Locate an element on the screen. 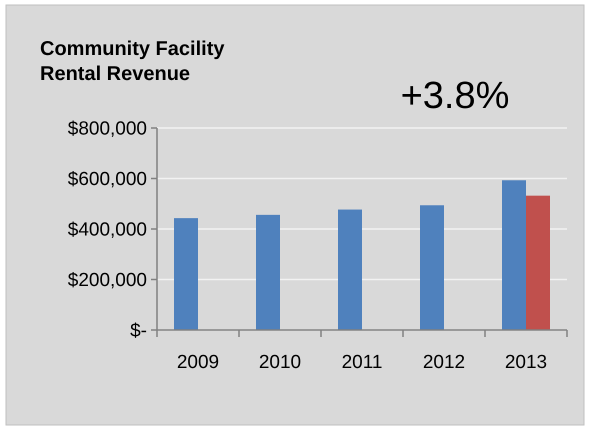  x-tick-label: 2010 is located at coordinates (280, 362).